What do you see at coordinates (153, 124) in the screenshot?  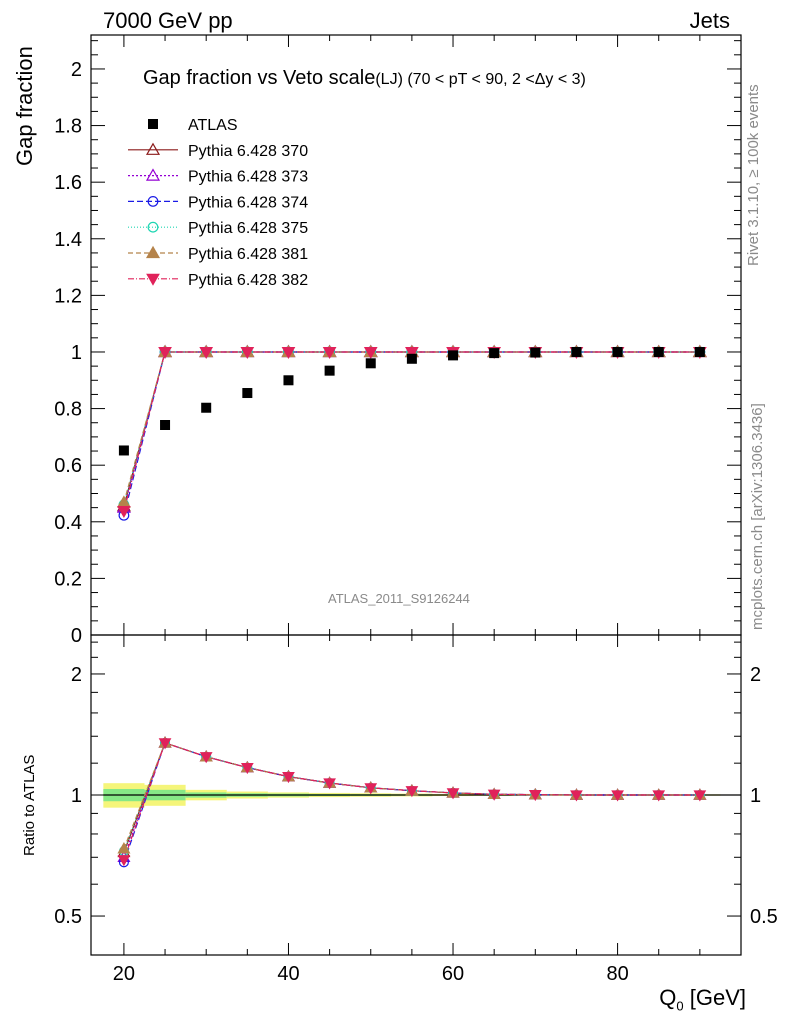 I see `legend-atlas-marker` at bounding box center [153, 124].